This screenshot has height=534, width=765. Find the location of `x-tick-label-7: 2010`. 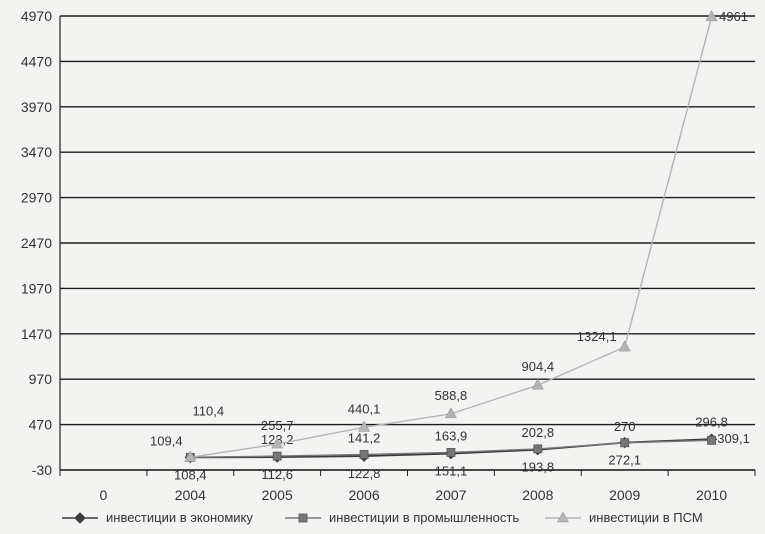

x-tick-label-7: 2010 is located at coordinates (711, 495).